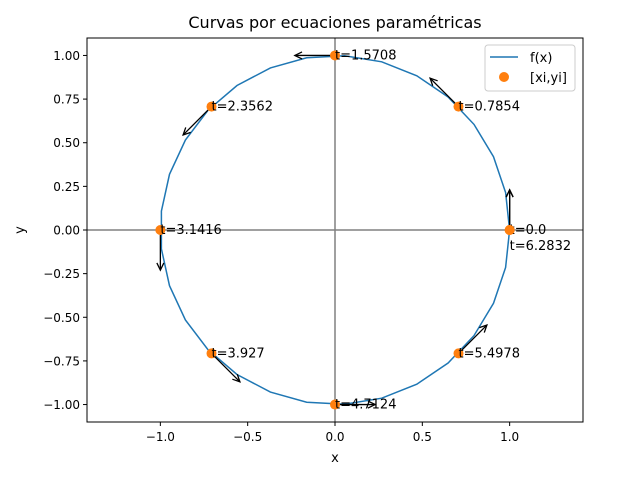  Describe the element at coordinates (488, 107) in the screenshot. I see `point-label: t=0.7854` at that location.